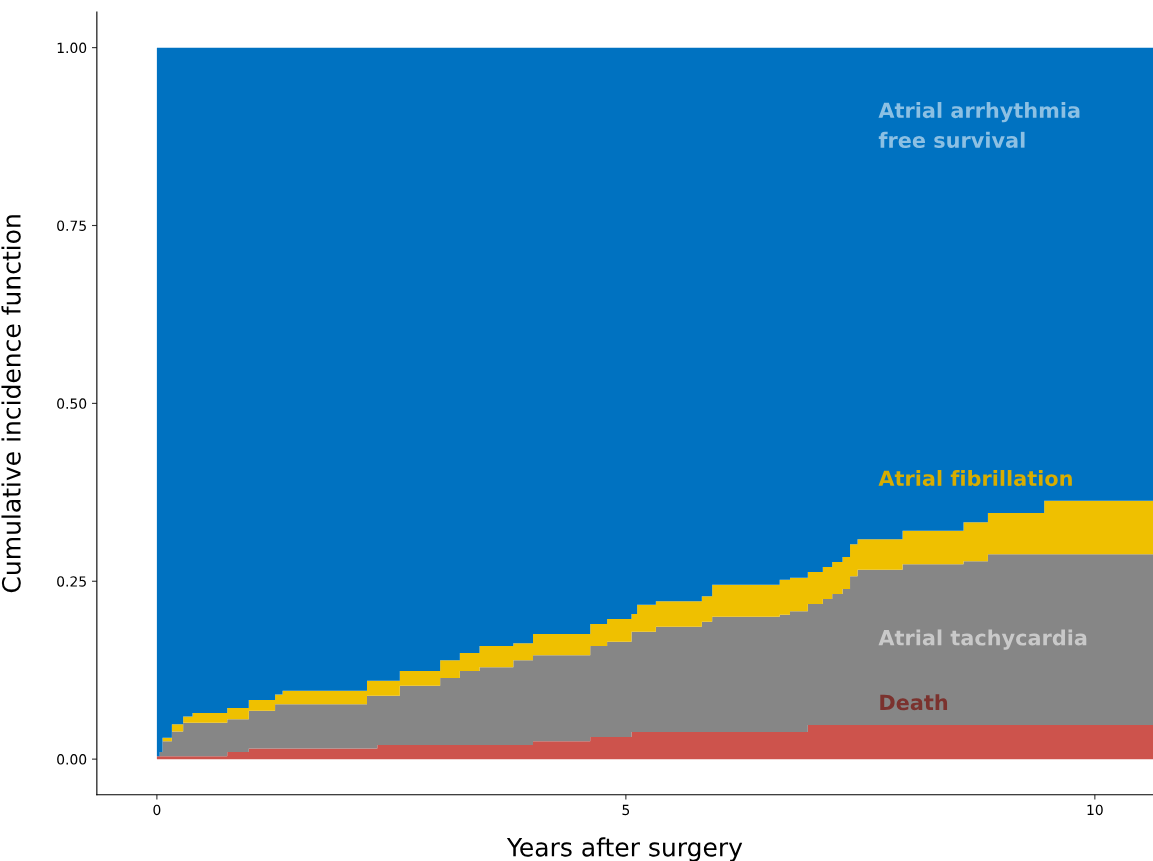  Describe the element at coordinates (914, 702) in the screenshot. I see `series-label: Death` at that location.